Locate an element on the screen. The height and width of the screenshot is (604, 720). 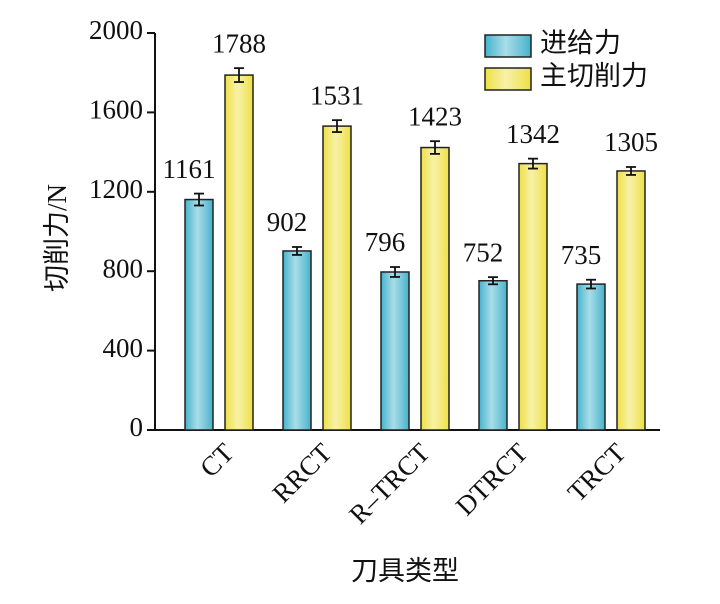
y-tick-label: 0 is located at coordinates (137, 427).